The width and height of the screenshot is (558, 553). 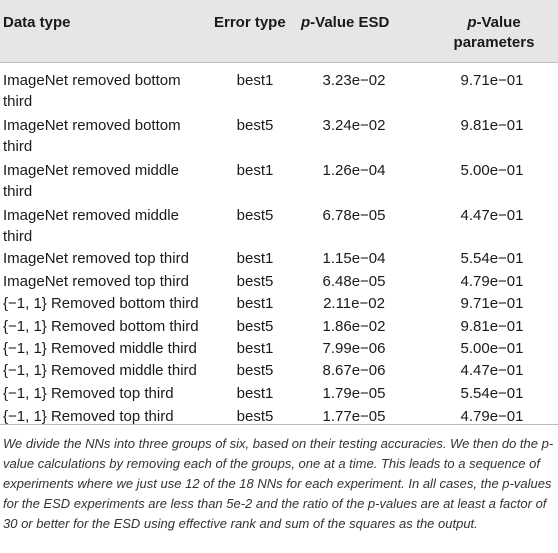 What do you see at coordinates (472, 22) in the screenshot?
I see `header-p-value-params-p: p` at bounding box center [472, 22].